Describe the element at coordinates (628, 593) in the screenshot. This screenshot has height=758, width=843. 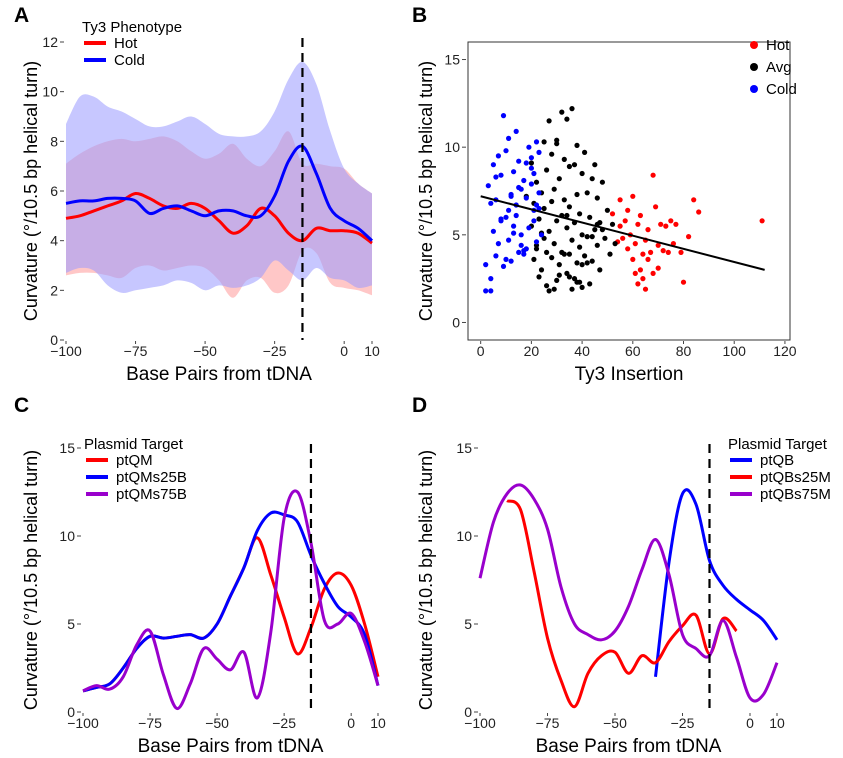
I see `series-ptqbs75m-line` at that location.